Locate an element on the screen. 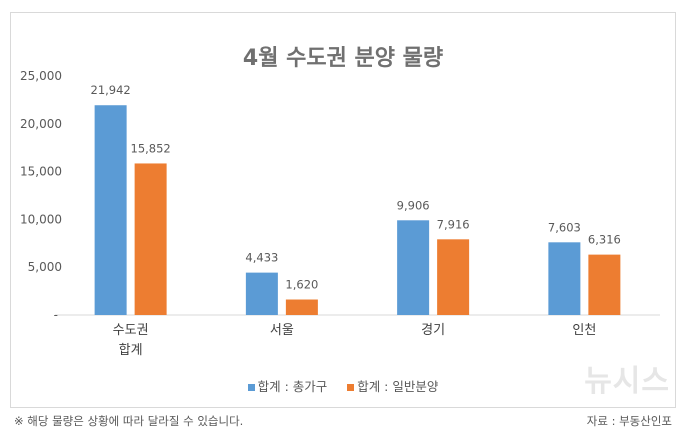  source: 자료 : 부동산인포 is located at coordinates (629, 421).